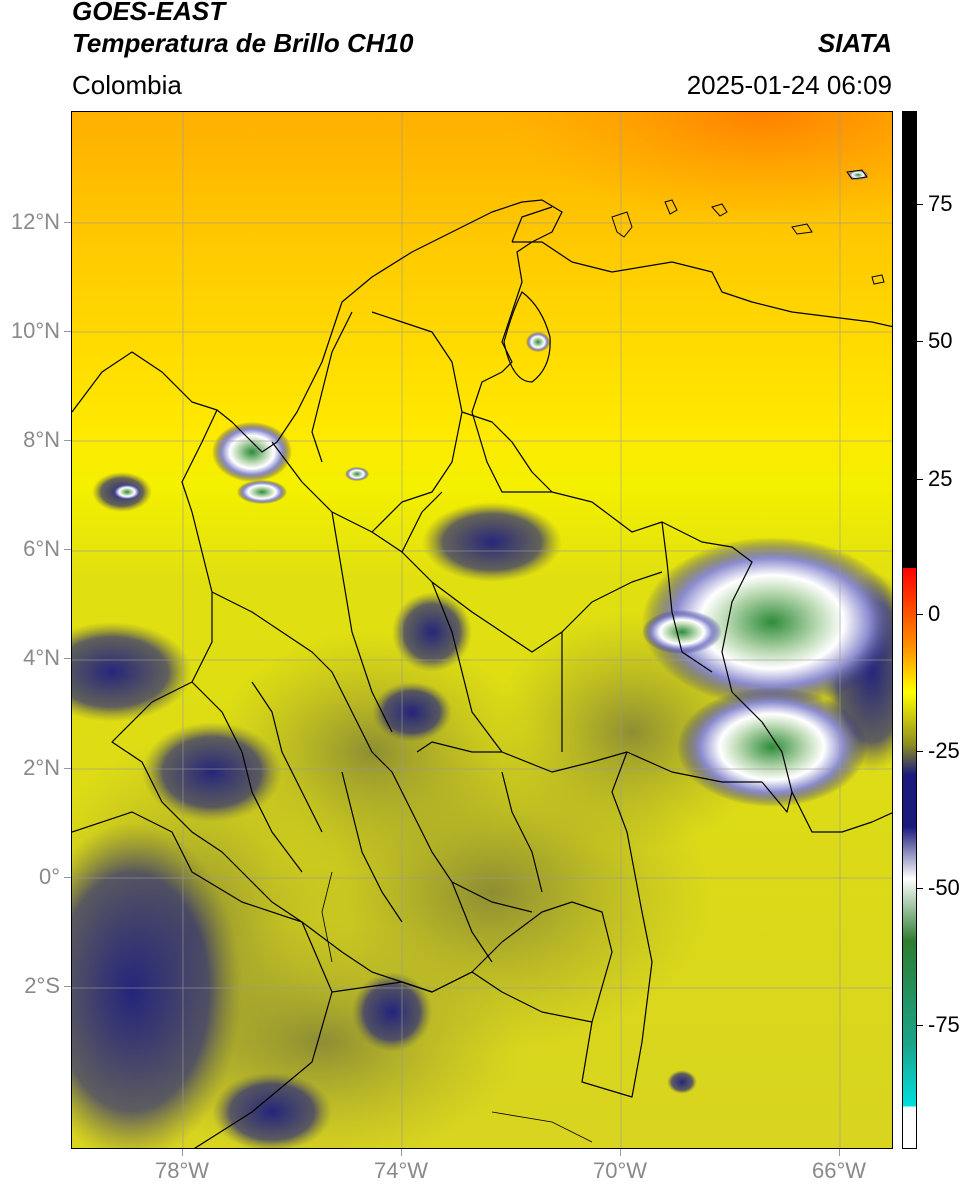  What do you see at coordinates (944, 750) in the screenshot?
I see `colorbar-label: -25` at bounding box center [944, 750].